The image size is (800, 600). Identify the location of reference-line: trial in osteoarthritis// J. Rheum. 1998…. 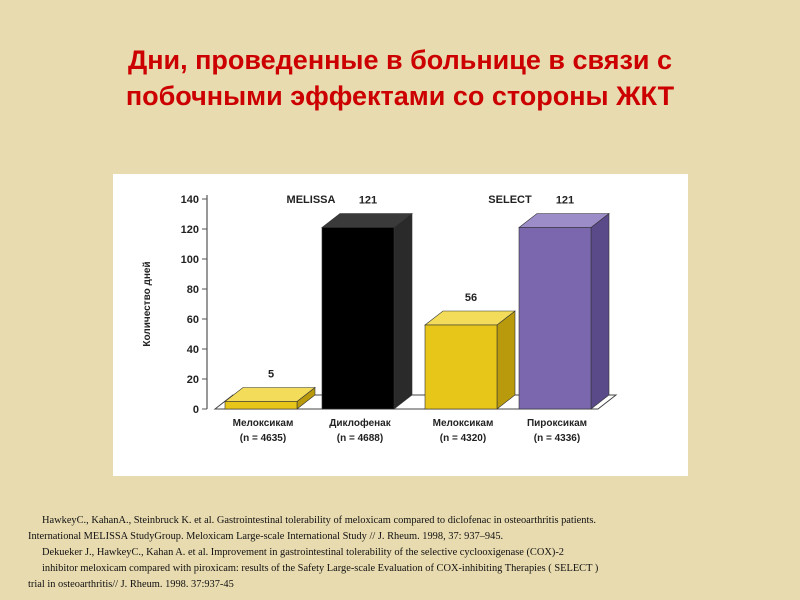
(131, 584).